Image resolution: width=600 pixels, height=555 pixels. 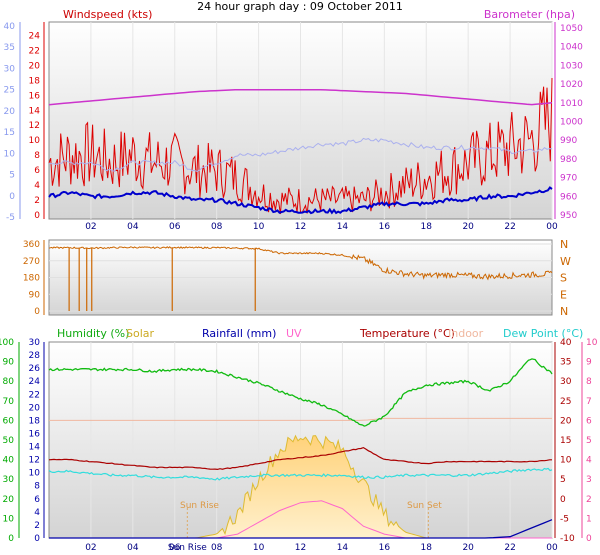 I want to click on barometer-tick-label: 980, so click(x=568, y=160).